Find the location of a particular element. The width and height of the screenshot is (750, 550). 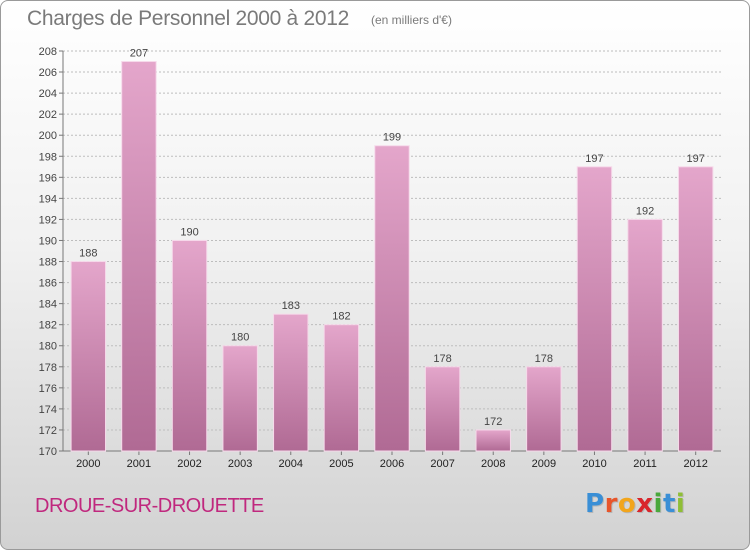

logo-letter: P is located at coordinates (595, 504).